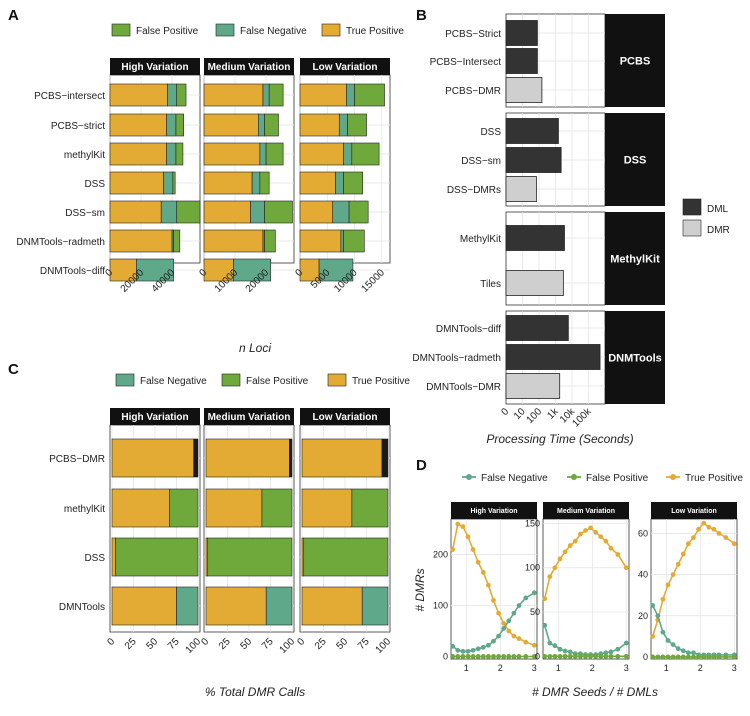 The width and height of the screenshot is (750, 716). What do you see at coordinates (78, 126) in the screenshot?
I see `a-category-label: PCBS−strict` at bounding box center [78, 126].